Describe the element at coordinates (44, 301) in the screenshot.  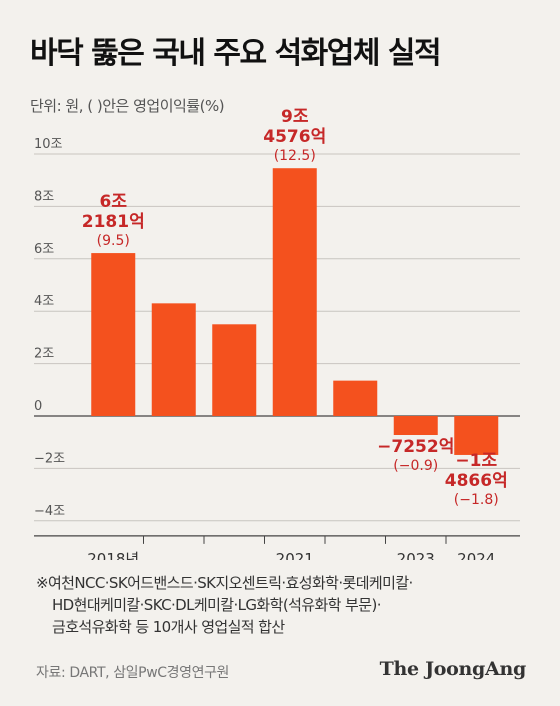
I see `y-tick-label: 4조` at that location.